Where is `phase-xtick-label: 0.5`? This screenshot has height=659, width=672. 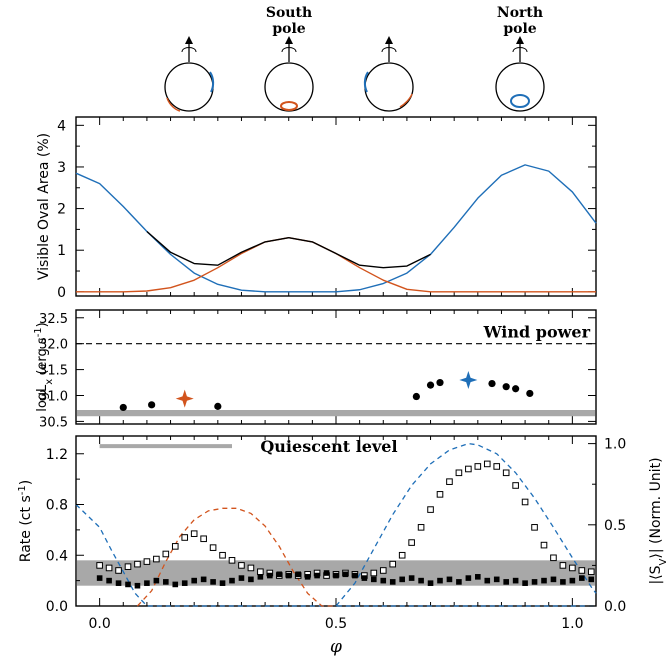 phase-xtick-label: 0.5 is located at coordinates (336, 624).